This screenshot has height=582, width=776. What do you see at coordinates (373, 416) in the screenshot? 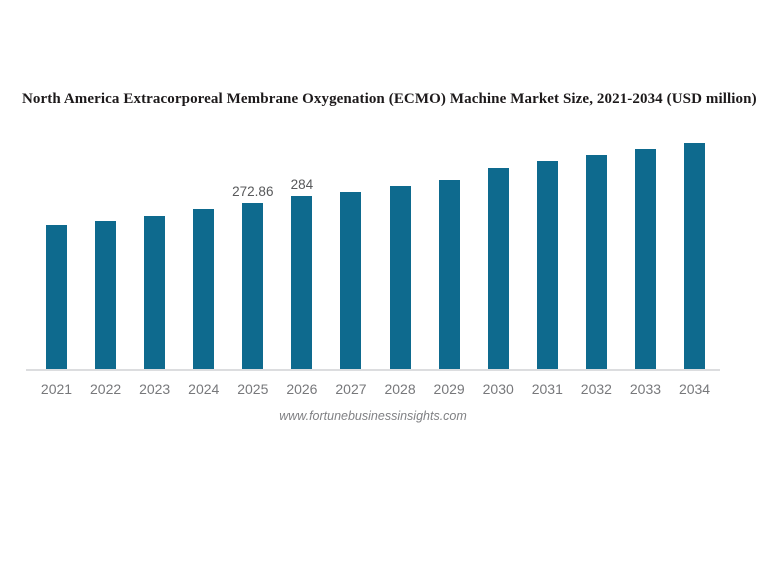
I see `source-watermark: www.fortunebusinessinsights.com` at bounding box center [373, 416].